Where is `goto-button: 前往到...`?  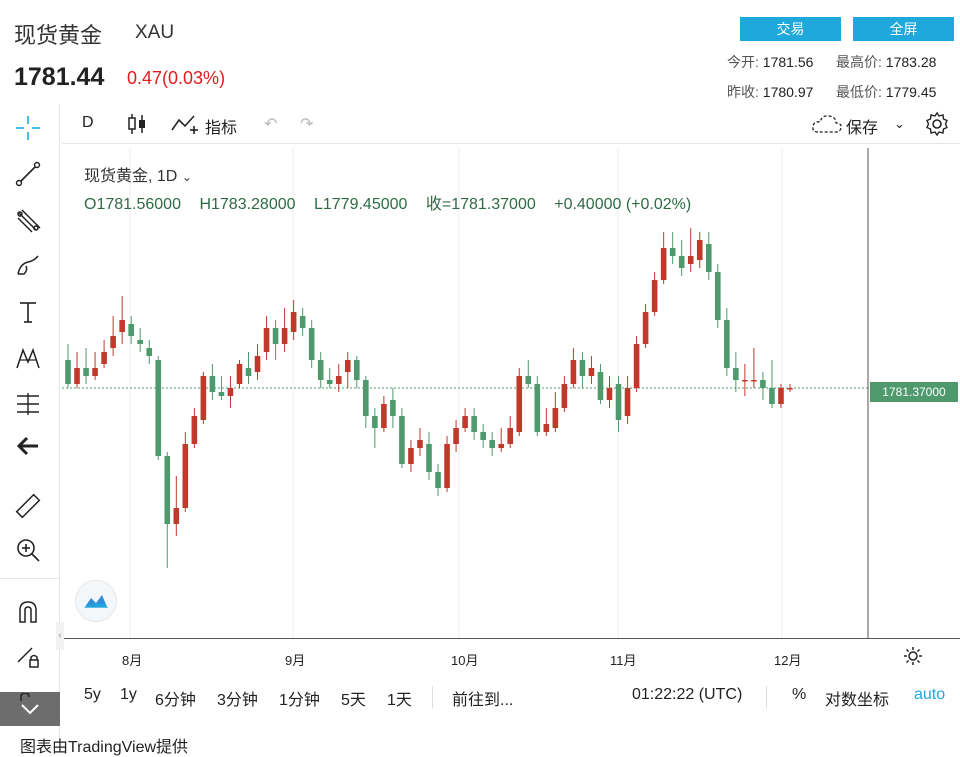 goto-button: 前往到... is located at coordinates (483, 700).